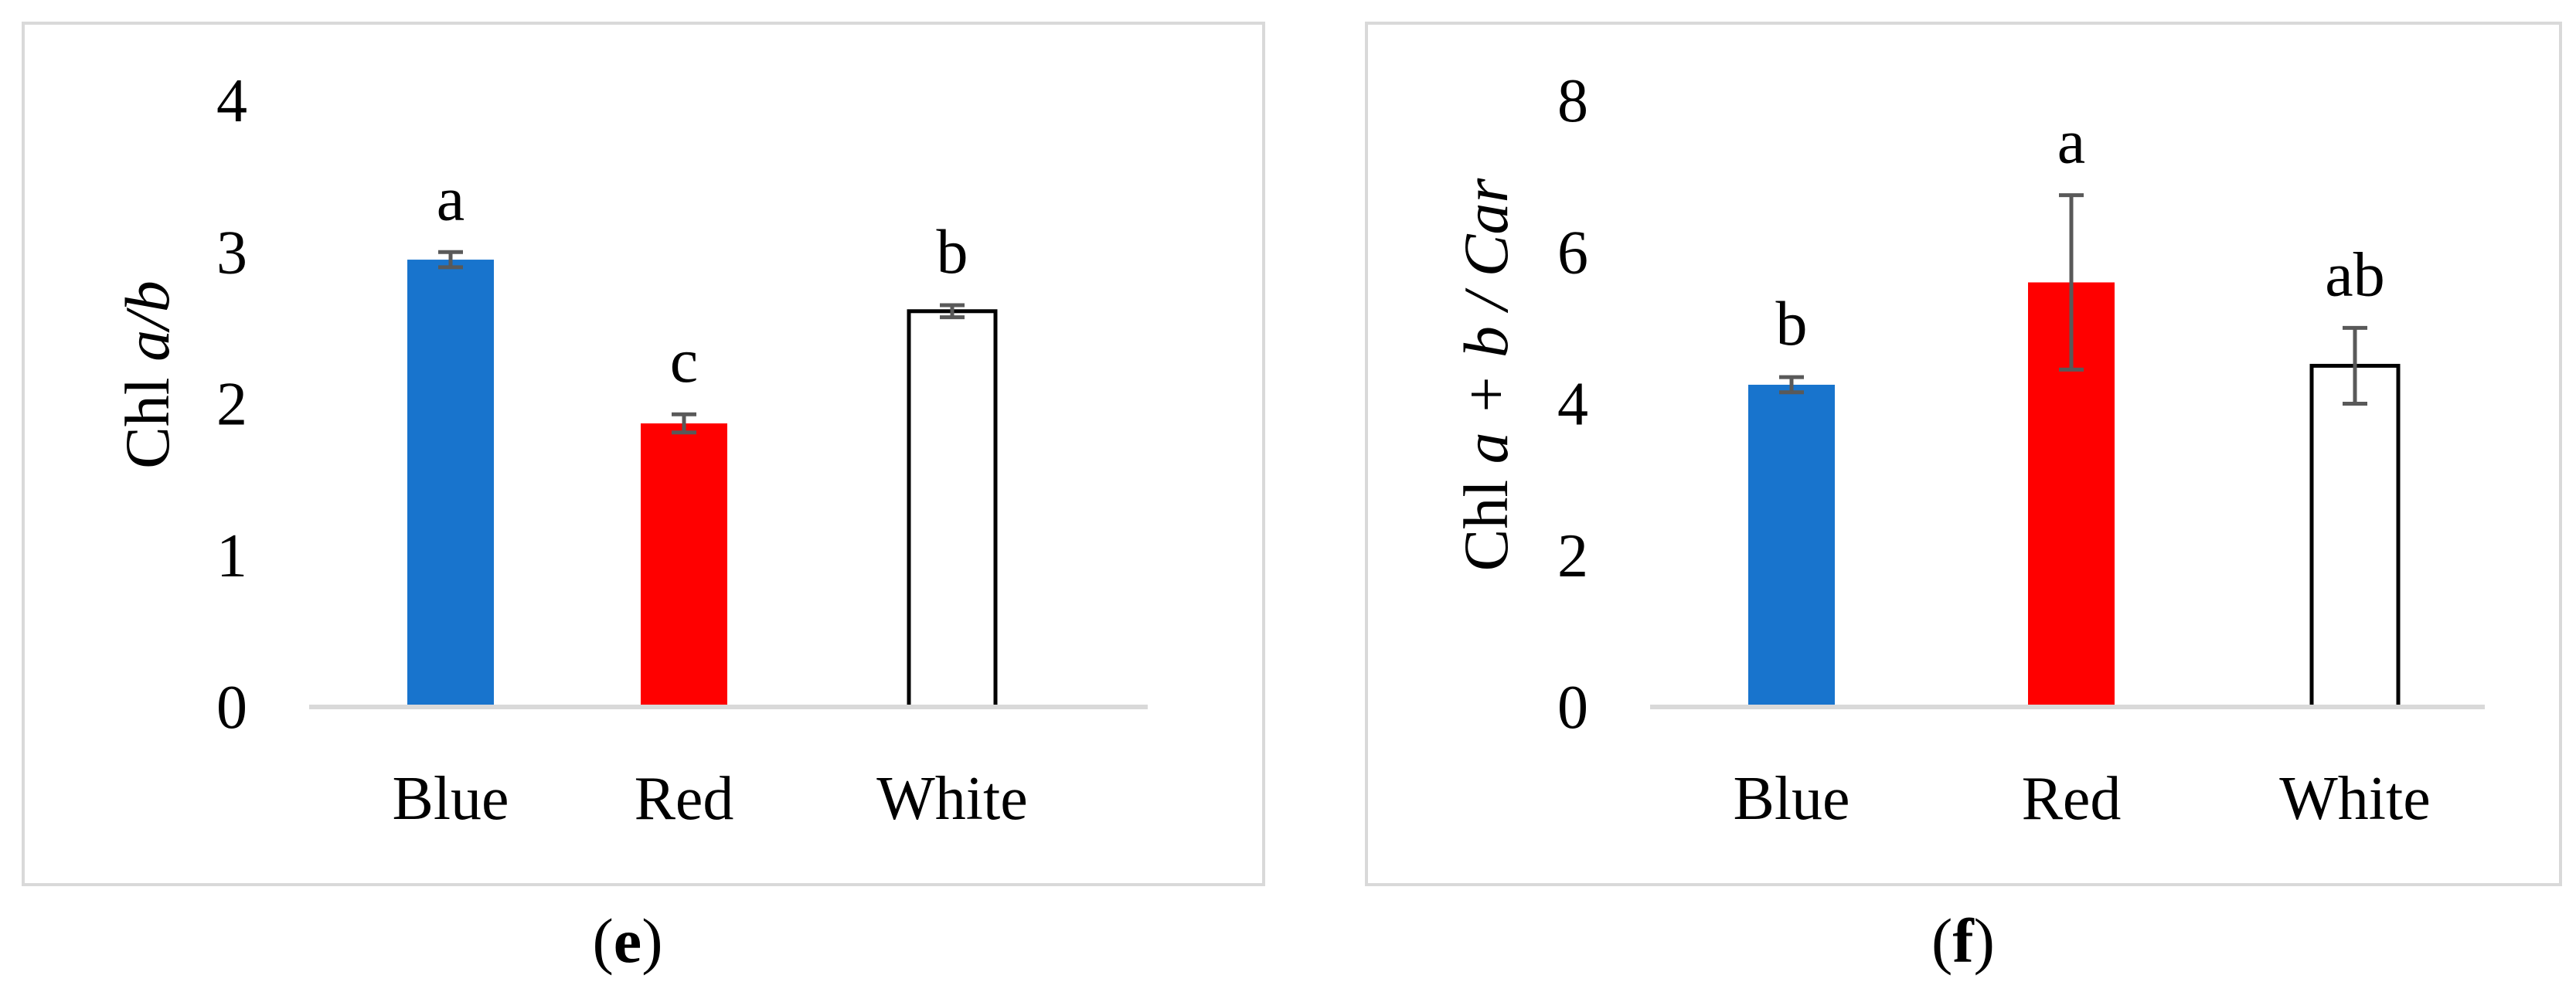 The height and width of the screenshot is (982, 2576). I want to click on bar-blue-e, so click(450, 483).